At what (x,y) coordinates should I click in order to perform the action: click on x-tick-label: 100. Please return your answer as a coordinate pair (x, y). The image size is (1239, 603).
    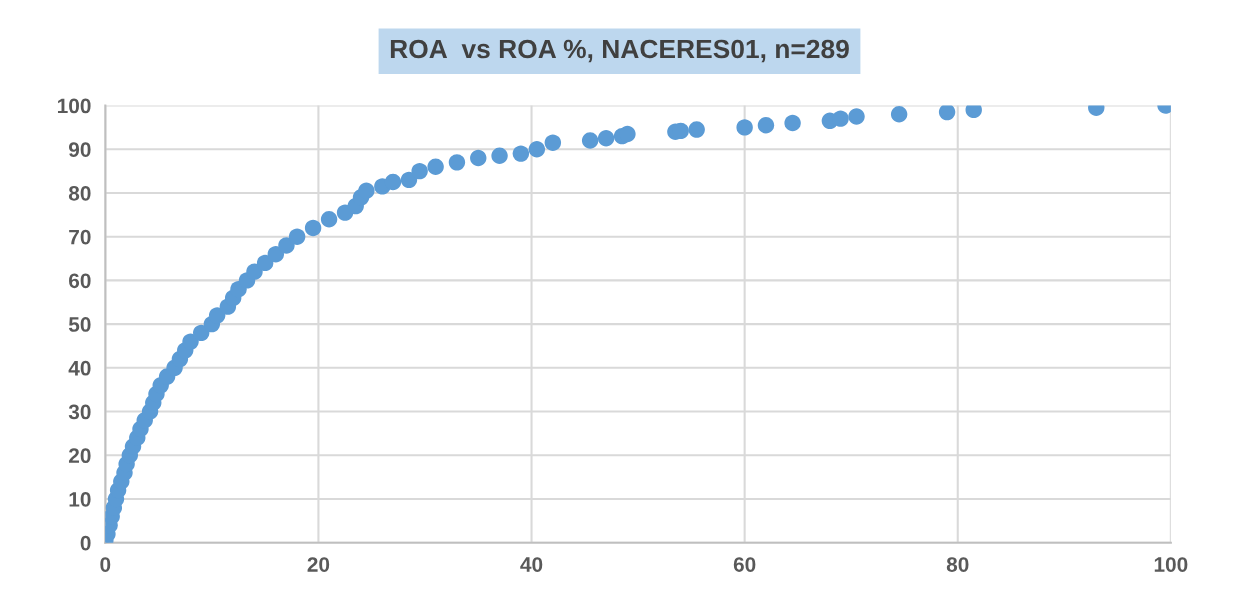
    Looking at the image, I should click on (1171, 564).